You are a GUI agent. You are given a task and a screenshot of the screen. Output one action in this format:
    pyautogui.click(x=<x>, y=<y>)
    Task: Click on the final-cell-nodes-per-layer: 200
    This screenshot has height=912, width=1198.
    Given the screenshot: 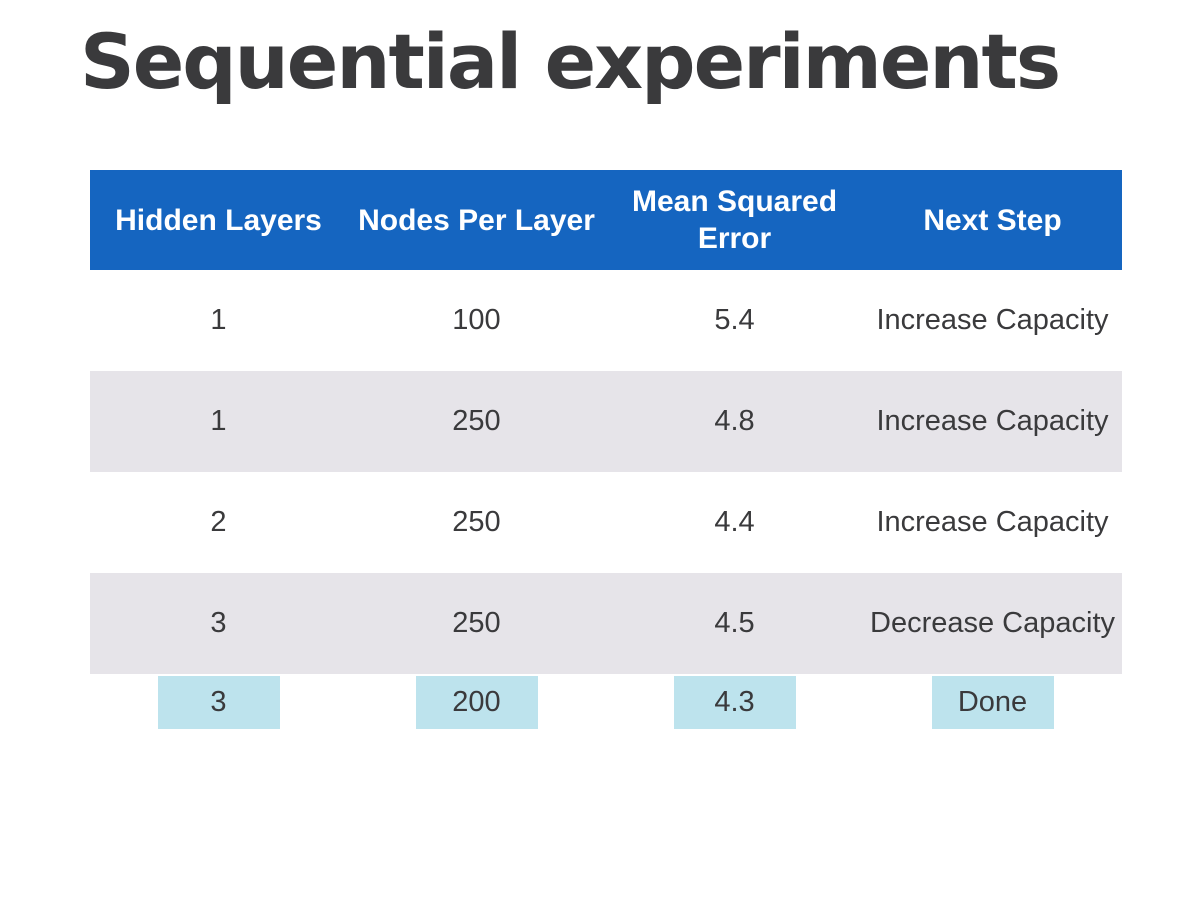 What is the action you would take?
    pyautogui.click(x=476, y=726)
    